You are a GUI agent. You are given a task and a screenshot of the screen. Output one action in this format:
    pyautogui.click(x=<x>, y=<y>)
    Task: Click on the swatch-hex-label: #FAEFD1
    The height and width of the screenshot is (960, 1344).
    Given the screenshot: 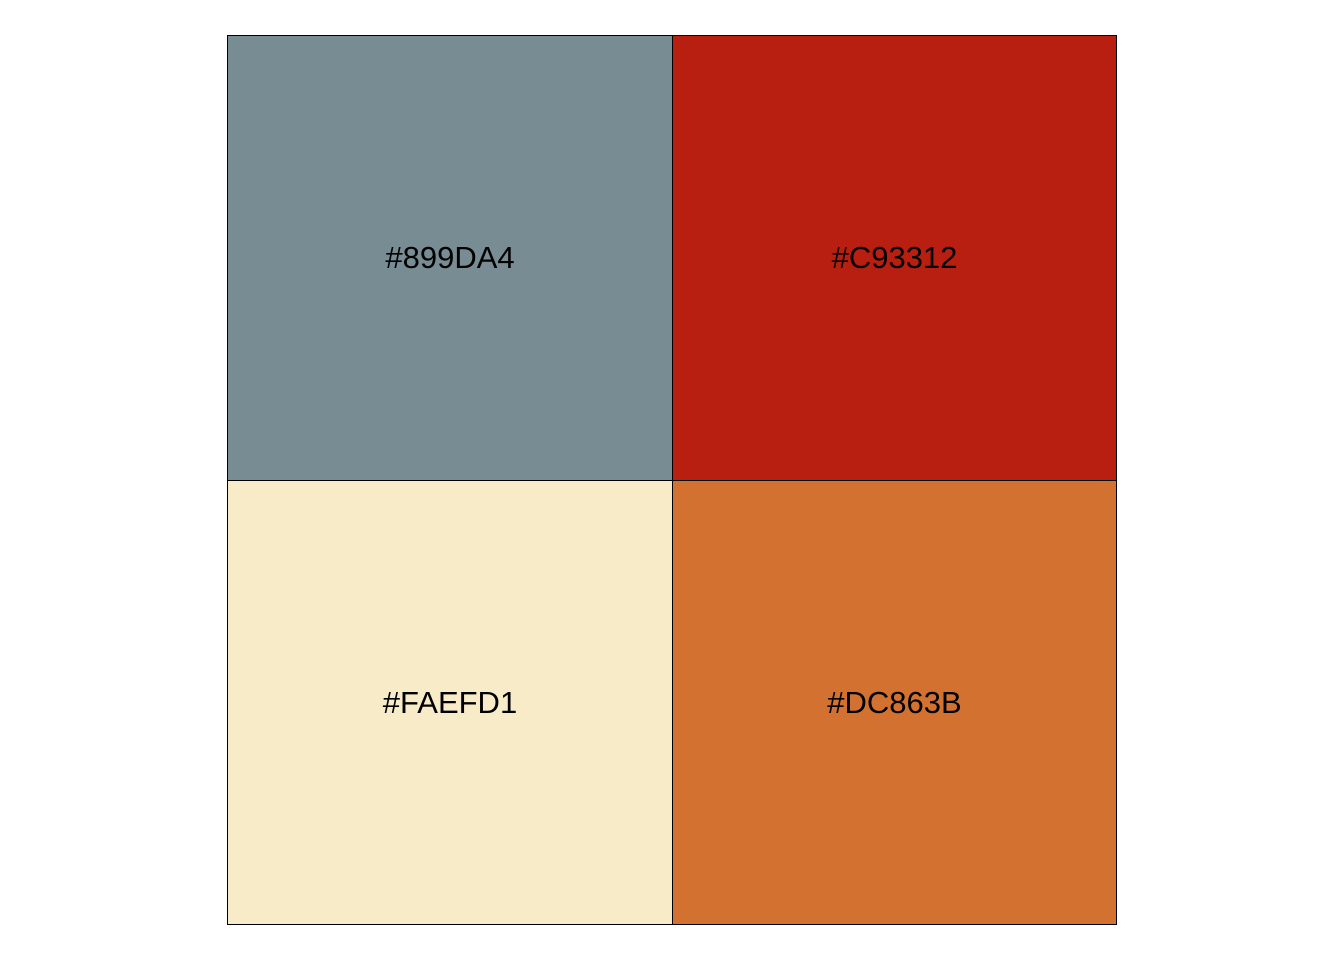 What is the action you would take?
    pyautogui.click(x=450, y=702)
    